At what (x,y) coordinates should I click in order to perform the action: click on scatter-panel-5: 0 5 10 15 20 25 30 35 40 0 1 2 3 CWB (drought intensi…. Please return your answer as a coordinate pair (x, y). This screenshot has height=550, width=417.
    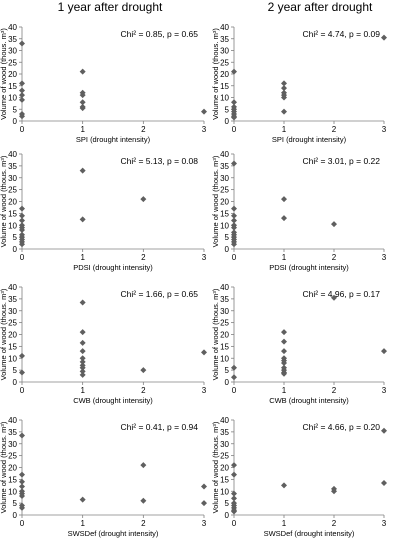
    Looking at the image, I should click on (103, 344).